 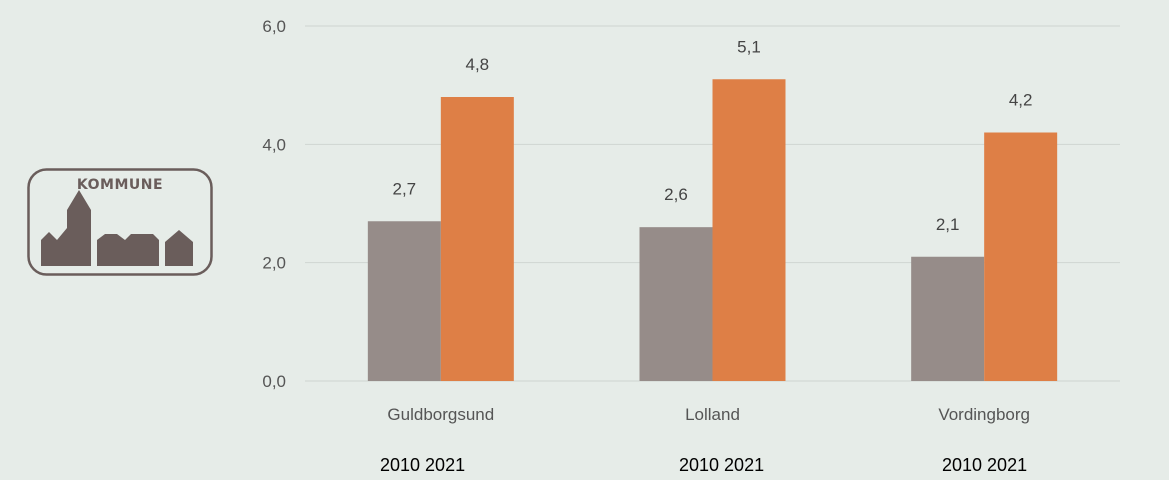 What do you see at coordinates (405, 188) in the screenshot?
I see `data-label: 2,7` at bounding box center [405, 188].